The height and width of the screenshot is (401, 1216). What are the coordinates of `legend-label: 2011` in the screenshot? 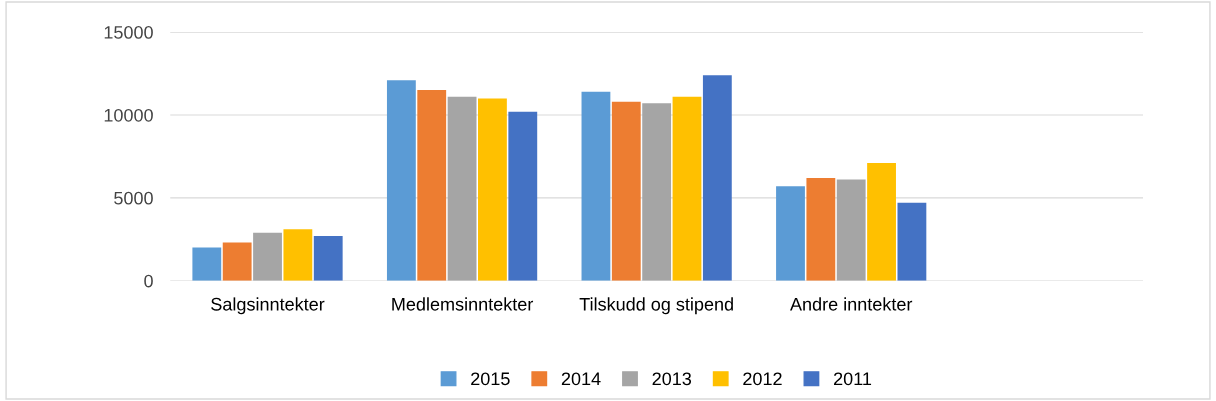 It's located at (853, 379).